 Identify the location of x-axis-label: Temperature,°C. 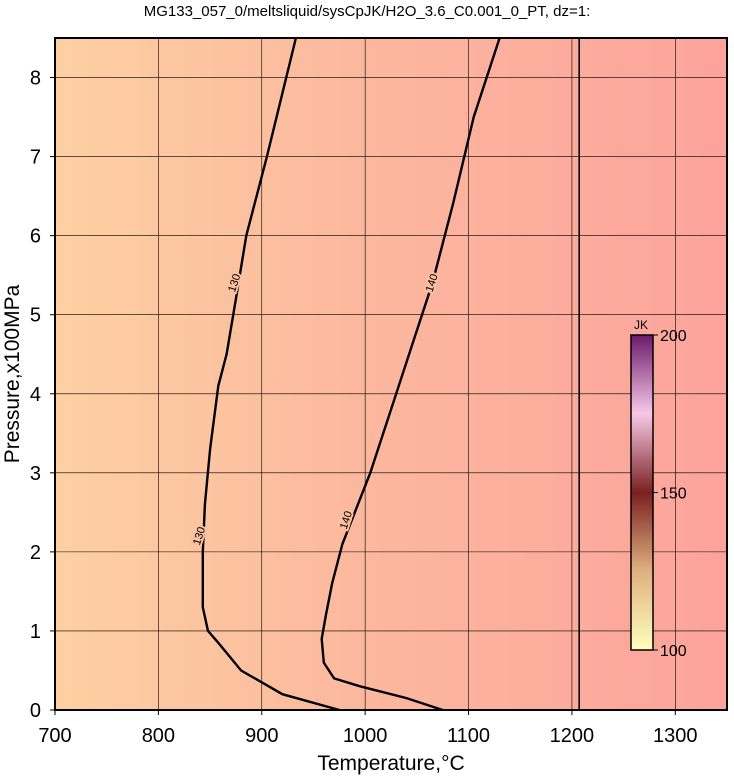
(390, 763).